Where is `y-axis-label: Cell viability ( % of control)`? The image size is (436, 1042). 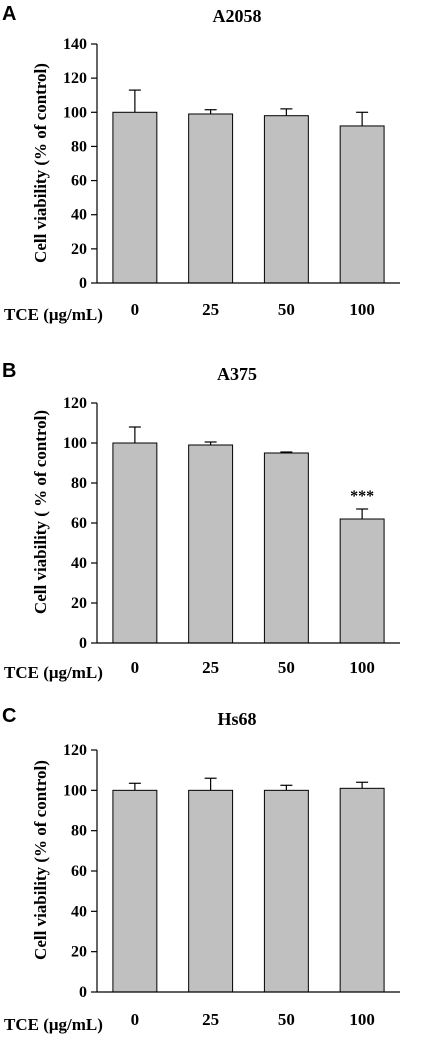 y-axis-label: Cell viability ( % of control) is located at coordinates (40, 512).